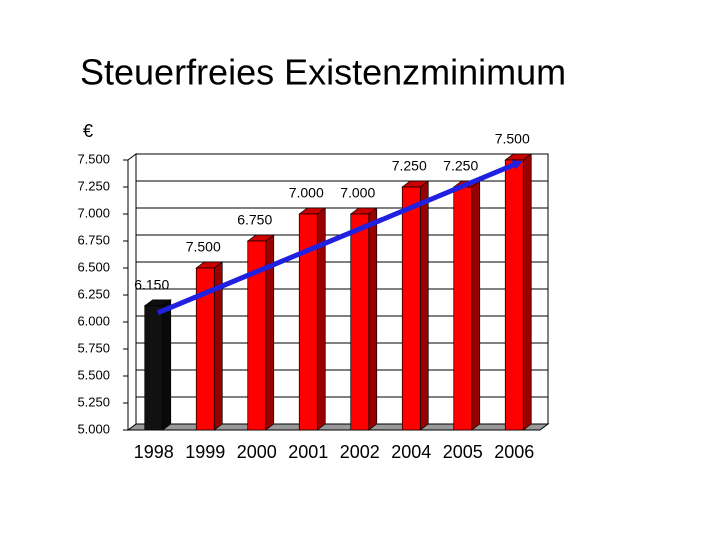 Image resolution: width=720 pixels, height=540 pixels. I want to click on chart-title: Steuerfreies Existenzminimum, so click(323, 72).